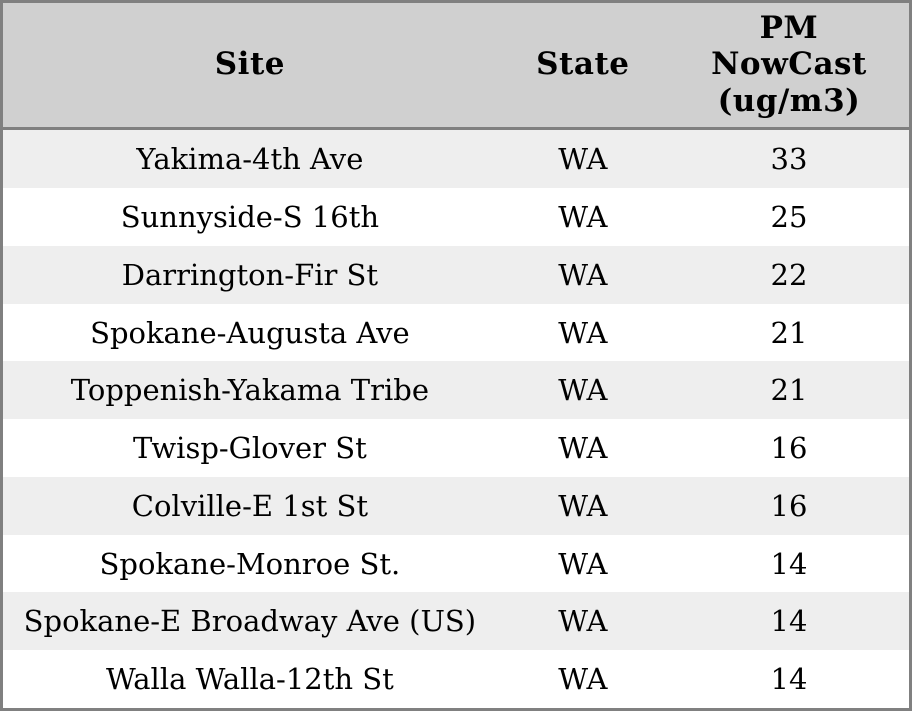 The image size is (912, 711). Describe the element at coordinates (456, 505) in the screenshot. I see `table-row: Colville-E 1st St WA 16` at that location.